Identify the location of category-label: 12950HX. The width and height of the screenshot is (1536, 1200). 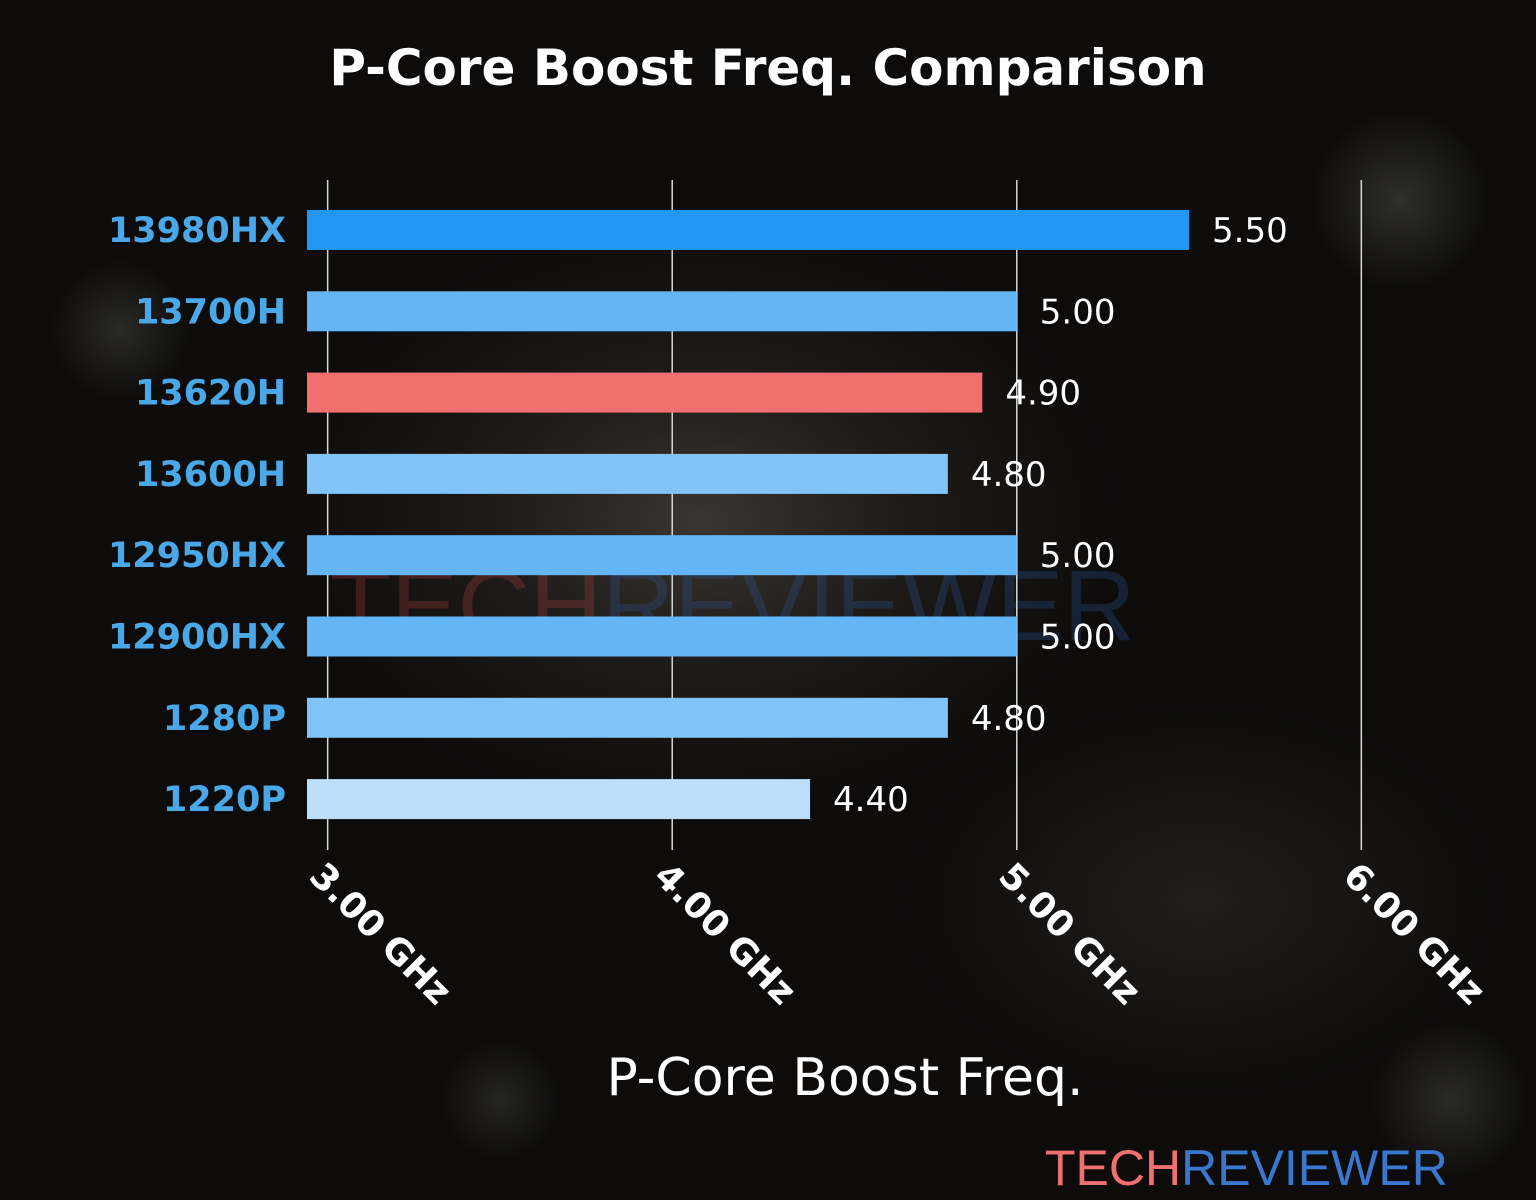
(197, 556).